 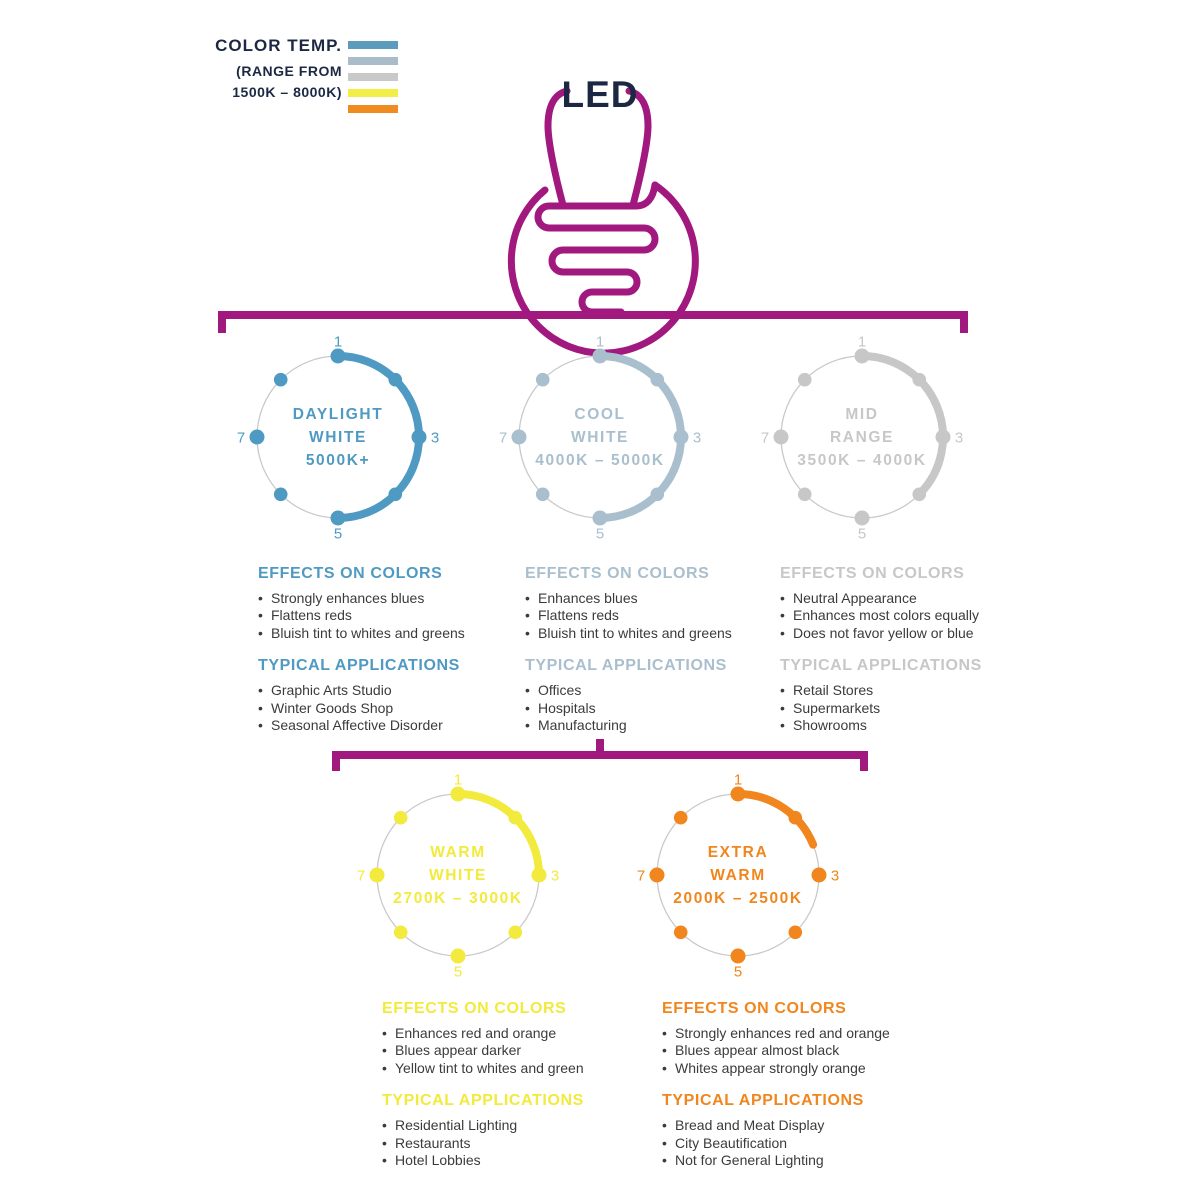 What do you see at coordinates (373, 93) in the screenshot?
I see `legend-swatch-warm-white` at bounding box center [373, 93].